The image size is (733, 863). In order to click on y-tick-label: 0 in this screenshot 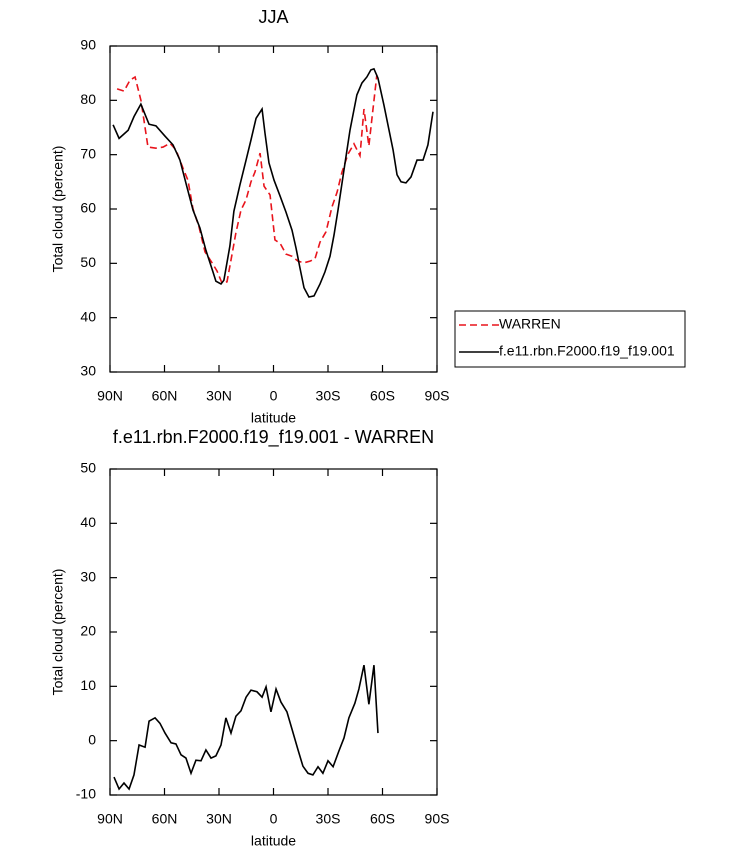, I will do `click(92, 739)`.